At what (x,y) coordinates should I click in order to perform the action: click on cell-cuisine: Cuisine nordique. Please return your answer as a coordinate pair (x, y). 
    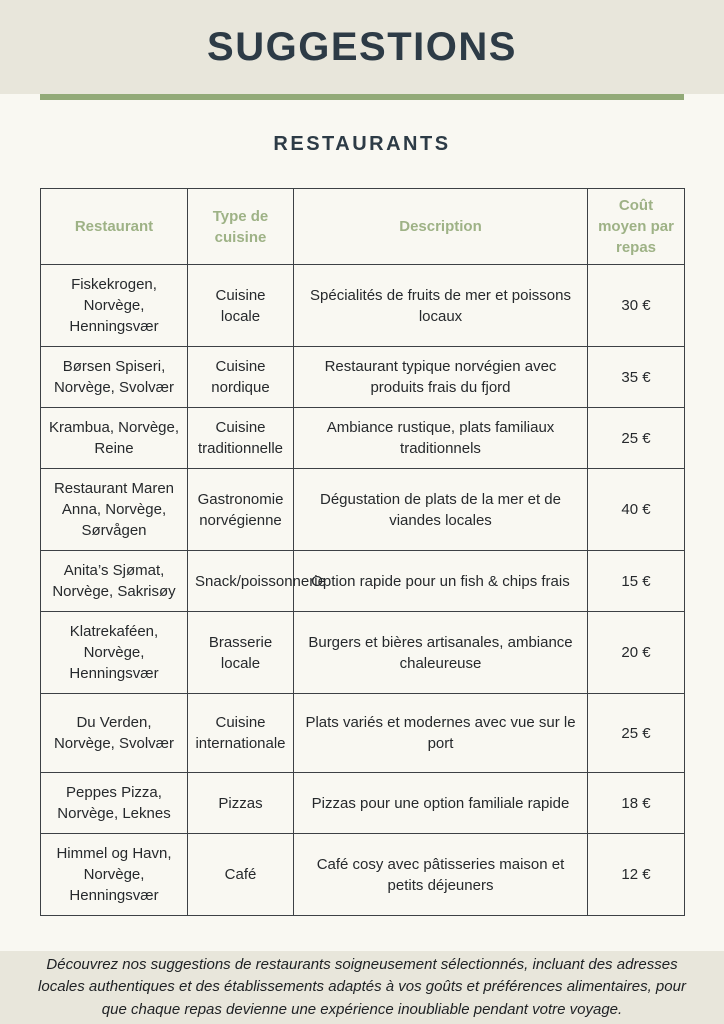
    Looking at the image, I should click on (240, 377).